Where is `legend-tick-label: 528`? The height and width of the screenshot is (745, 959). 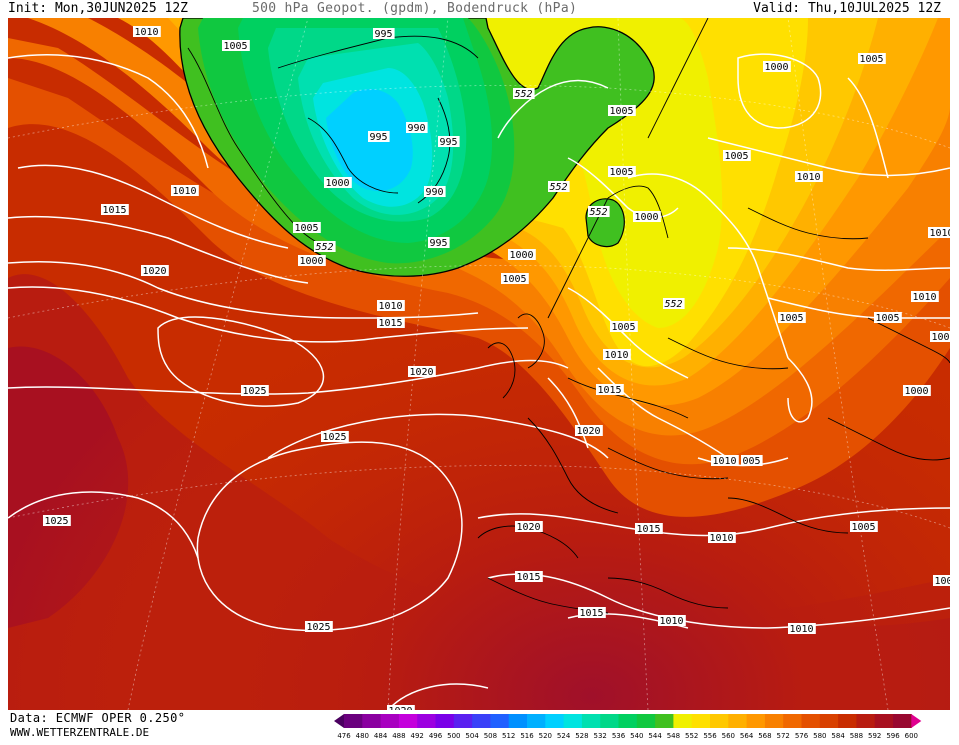
legend-tick-label: 528 is located at coordinates (581, 736).